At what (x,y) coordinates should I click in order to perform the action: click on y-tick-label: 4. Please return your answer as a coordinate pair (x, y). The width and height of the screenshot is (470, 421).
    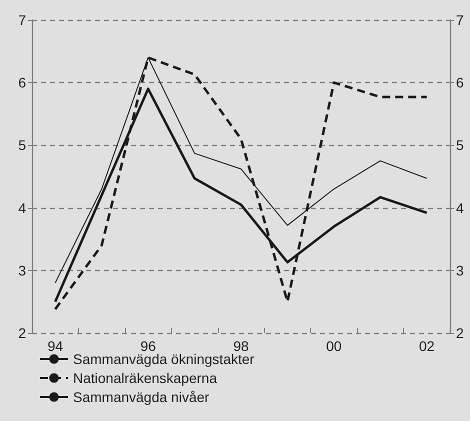
    Looking at the image, I should click on (22, 208).